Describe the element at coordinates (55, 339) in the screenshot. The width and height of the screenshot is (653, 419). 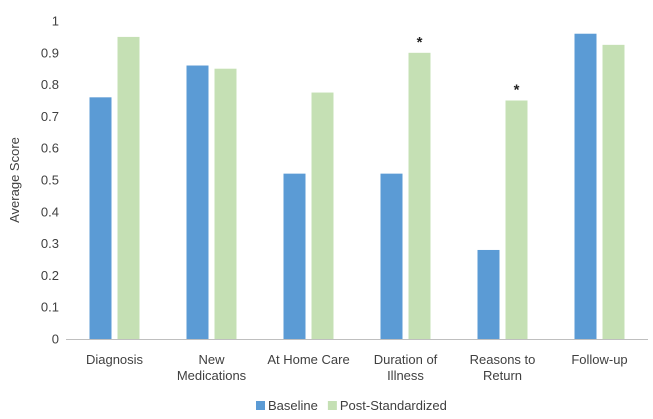
I see `y-tick-label: 0` at that location.